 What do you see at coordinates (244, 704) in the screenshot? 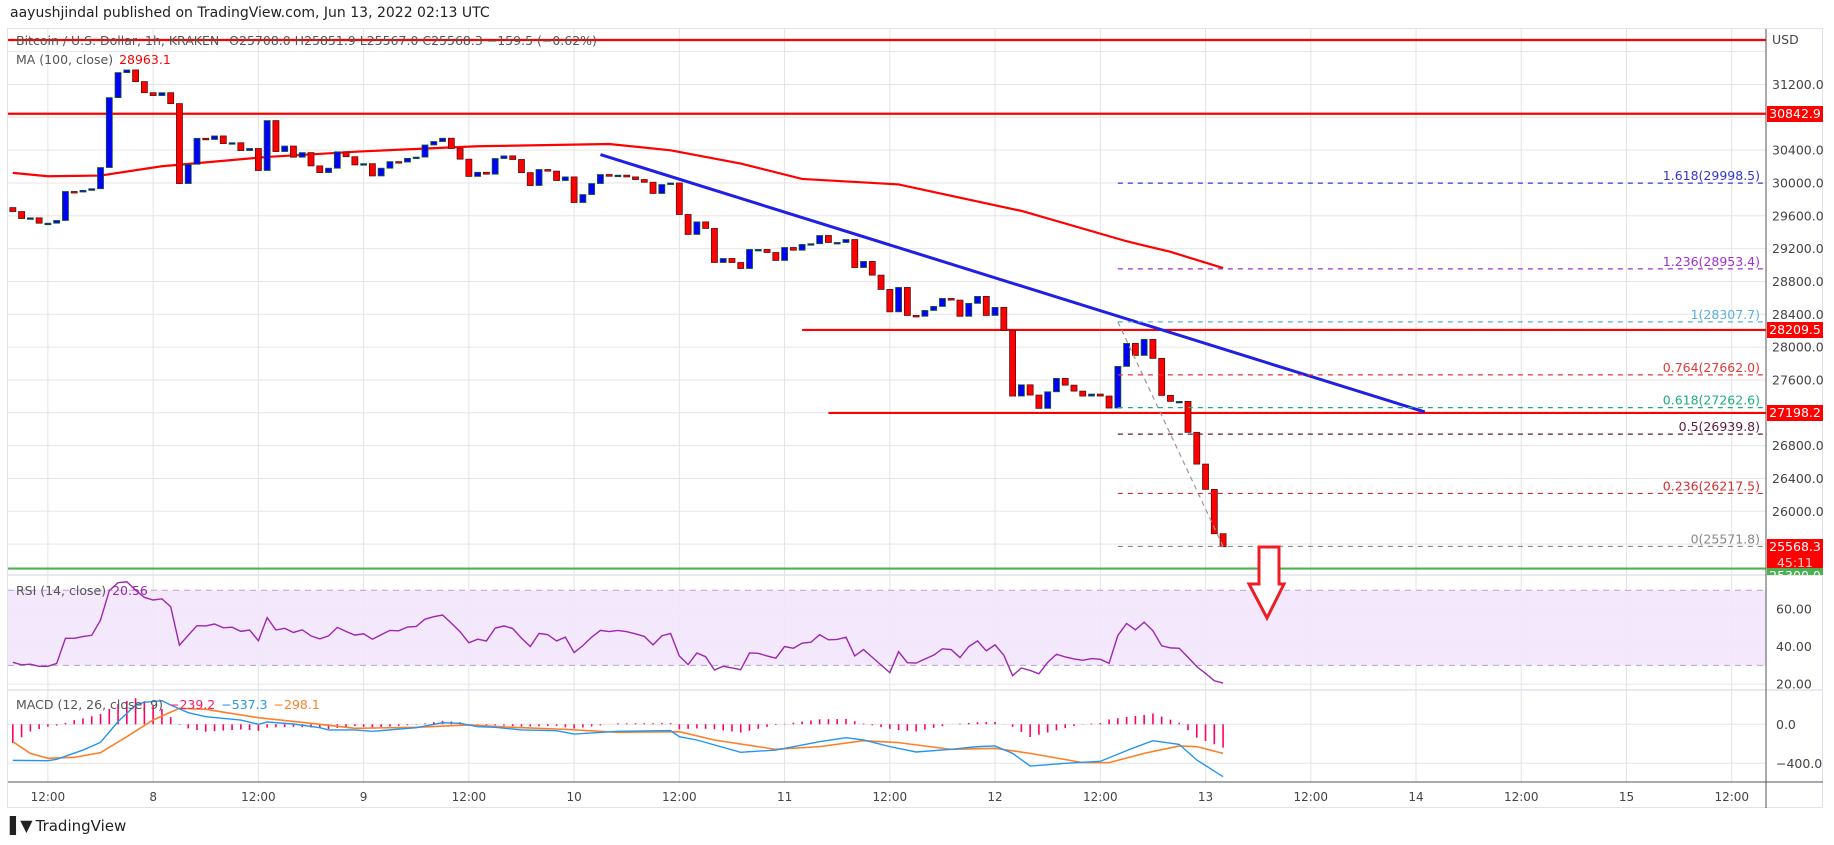
I see `macd-value: −537.3` at bounding box center [244, 704].